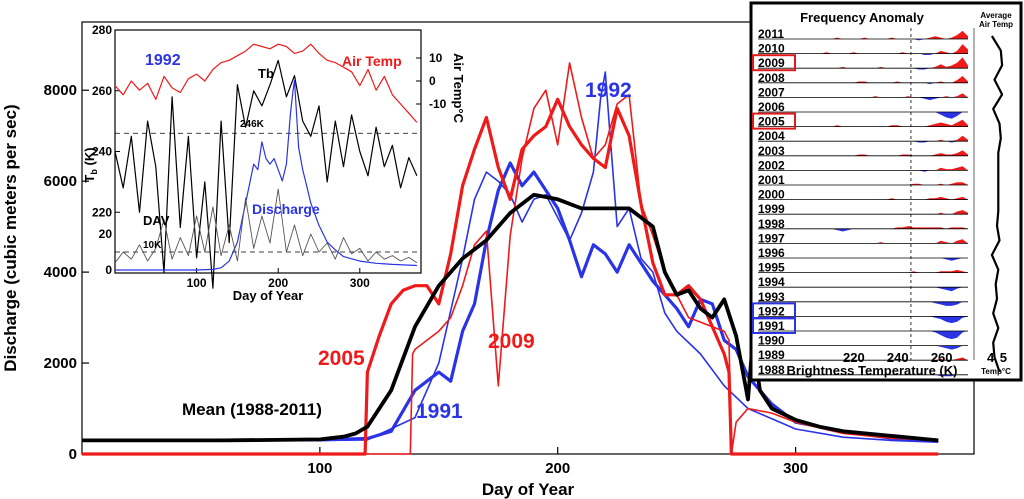  What do you see at coordinates (266, 73) in the screenshot?
I see `inset-label-tb: Tb` at bounding box center [266, 73].